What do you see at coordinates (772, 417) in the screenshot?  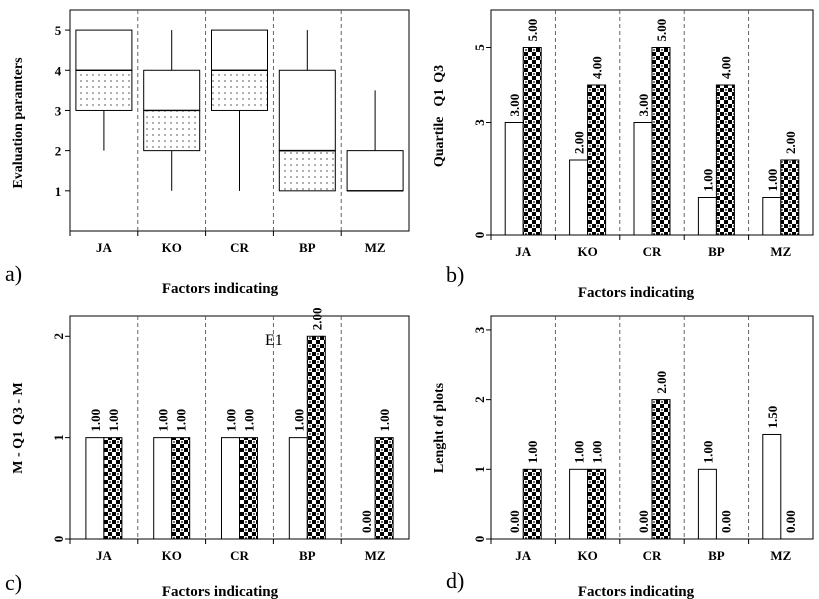 I see `data-label: 1.50` at bounding box center [772, 417].